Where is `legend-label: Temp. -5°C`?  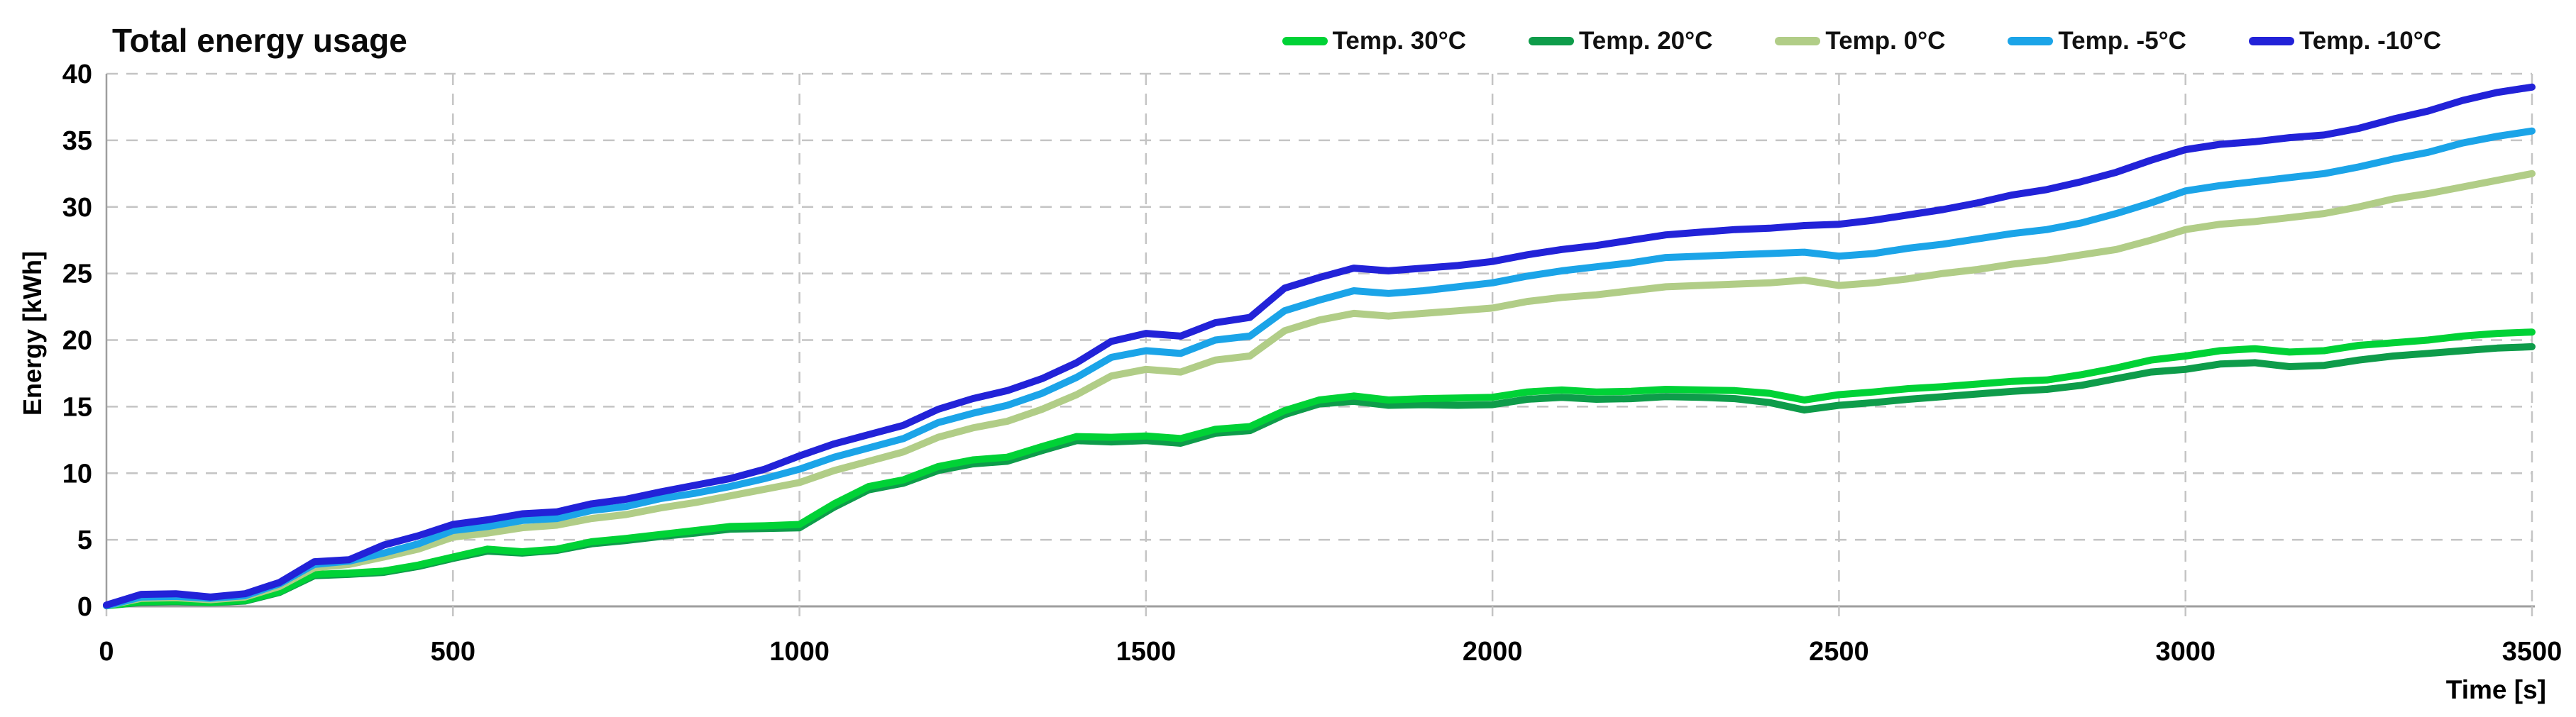 legend-label: Temp. -5°C is located at coordinates (2122, 41).